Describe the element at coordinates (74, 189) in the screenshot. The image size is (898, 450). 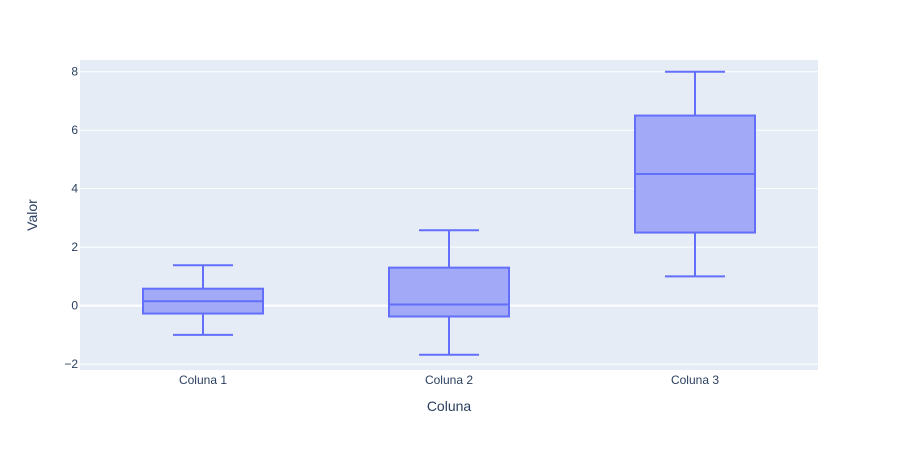
I see `y-tick-label: 4` at that location.